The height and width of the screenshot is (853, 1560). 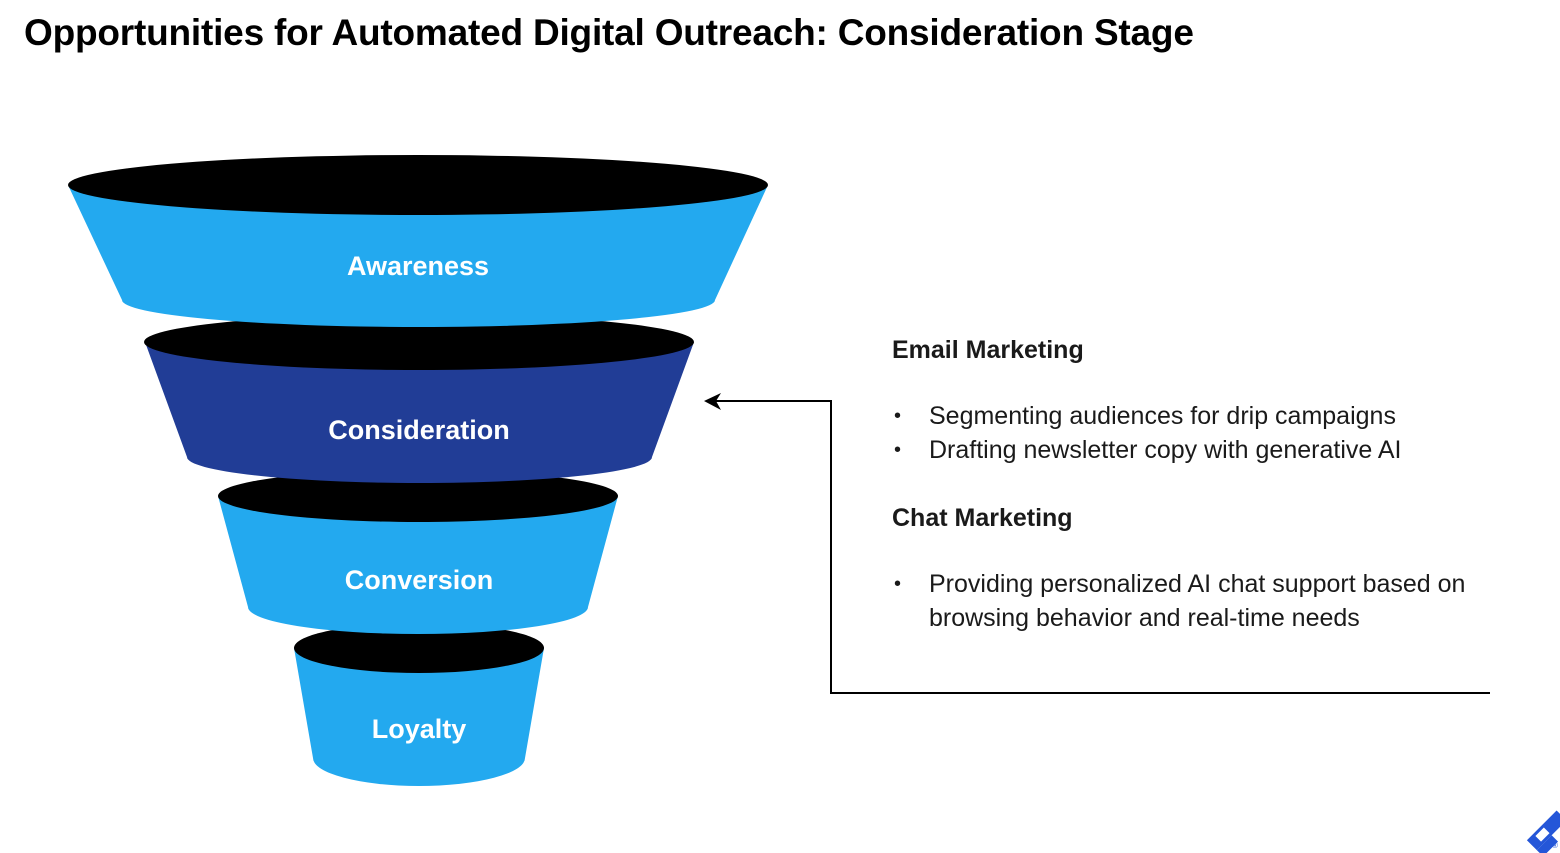 What do you see at coordinates (419, 580) in the screenshot?
I see `stage-label: Conversion` at bounding box center [419, 580].